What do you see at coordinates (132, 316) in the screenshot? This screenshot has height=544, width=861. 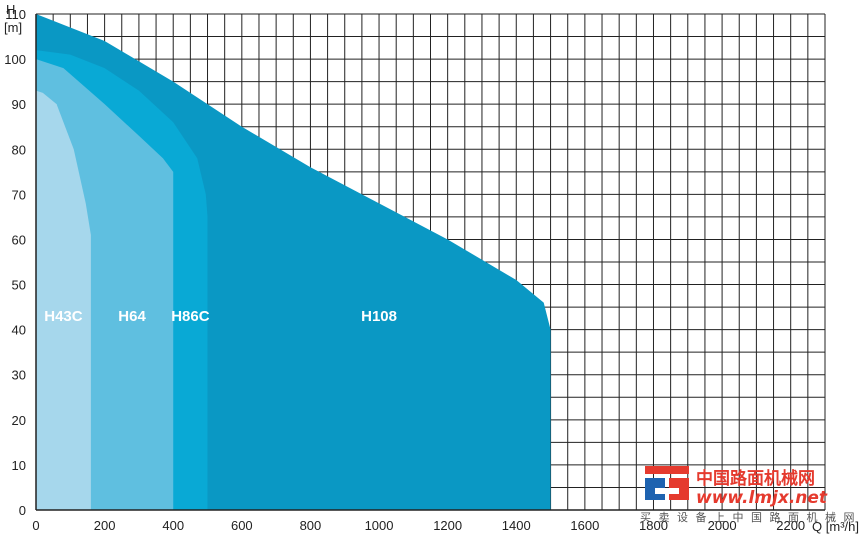 I see `series-label-h64: H64` at bounding box center [132, 316].